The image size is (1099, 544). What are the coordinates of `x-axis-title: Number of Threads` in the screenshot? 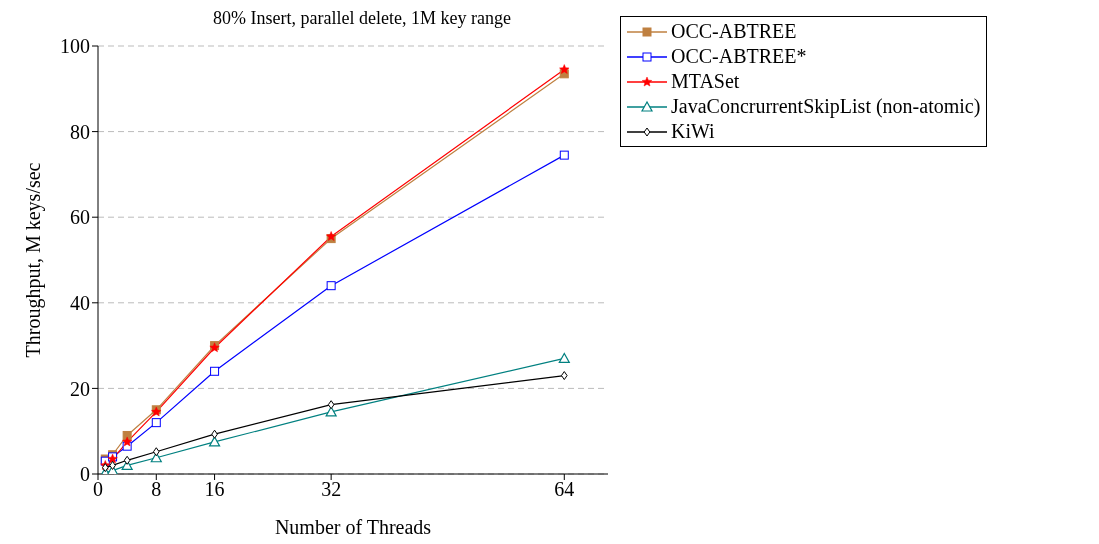 It's located at (353, 527).